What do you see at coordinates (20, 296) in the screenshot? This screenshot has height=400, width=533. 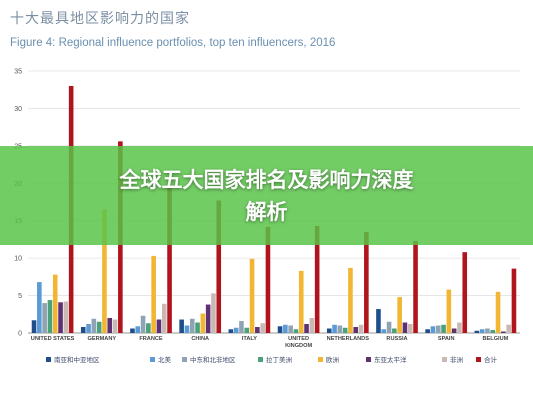 I see `y-tick-label: 5` at bounding box center [20, 296].